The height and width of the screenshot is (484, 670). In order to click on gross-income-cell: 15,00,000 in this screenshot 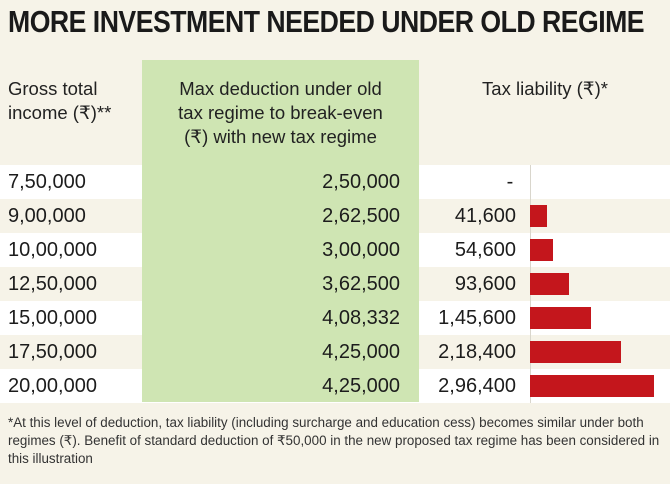, I will do `click(52, 318)`.